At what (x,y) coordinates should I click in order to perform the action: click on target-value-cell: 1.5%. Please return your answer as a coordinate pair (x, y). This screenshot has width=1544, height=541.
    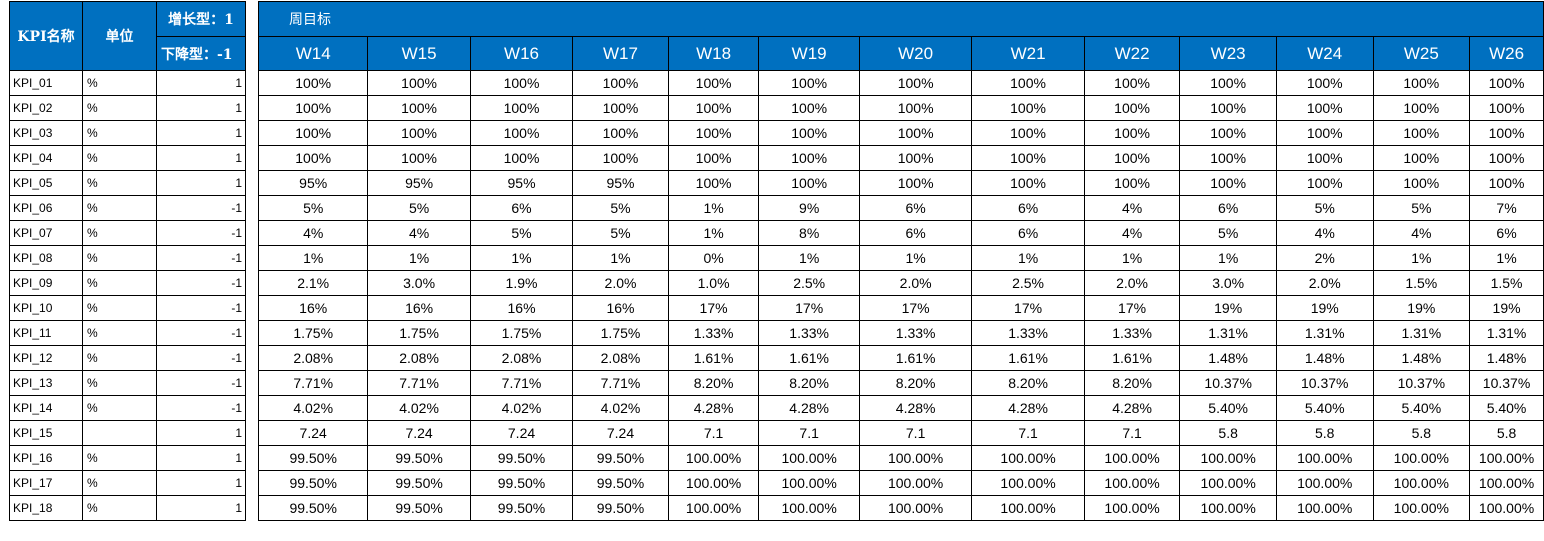
    Looking at the image, I should click on (1421, 283).